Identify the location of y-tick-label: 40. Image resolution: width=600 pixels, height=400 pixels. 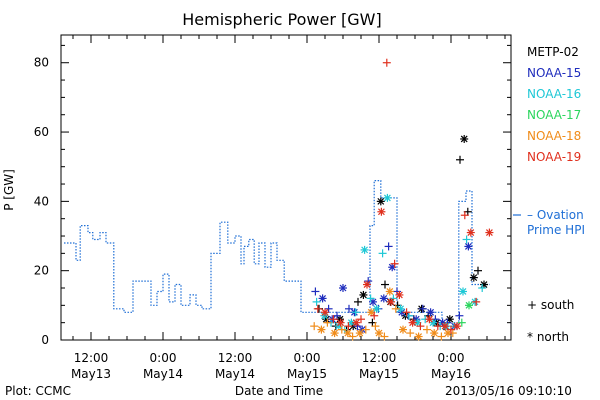
(41, 201).